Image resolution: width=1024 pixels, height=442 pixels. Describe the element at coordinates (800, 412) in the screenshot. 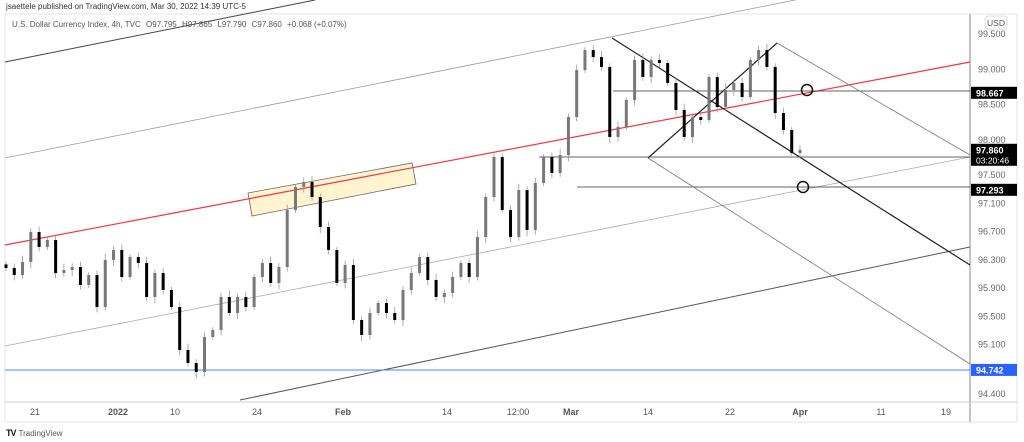

I see `time-tick-label: Apr` at that location.